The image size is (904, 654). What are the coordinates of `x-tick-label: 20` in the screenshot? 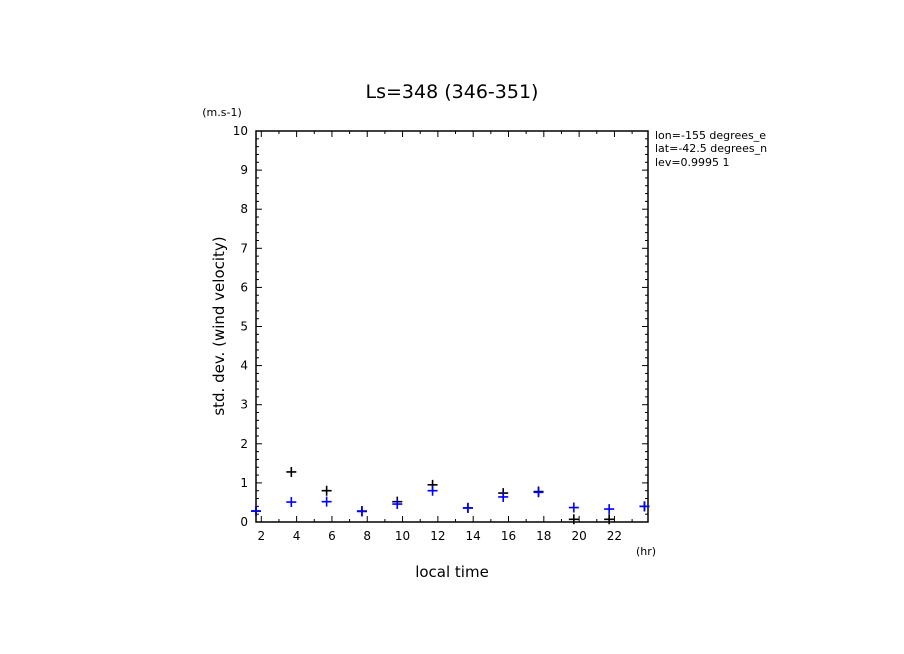 It's located at (578, 536).